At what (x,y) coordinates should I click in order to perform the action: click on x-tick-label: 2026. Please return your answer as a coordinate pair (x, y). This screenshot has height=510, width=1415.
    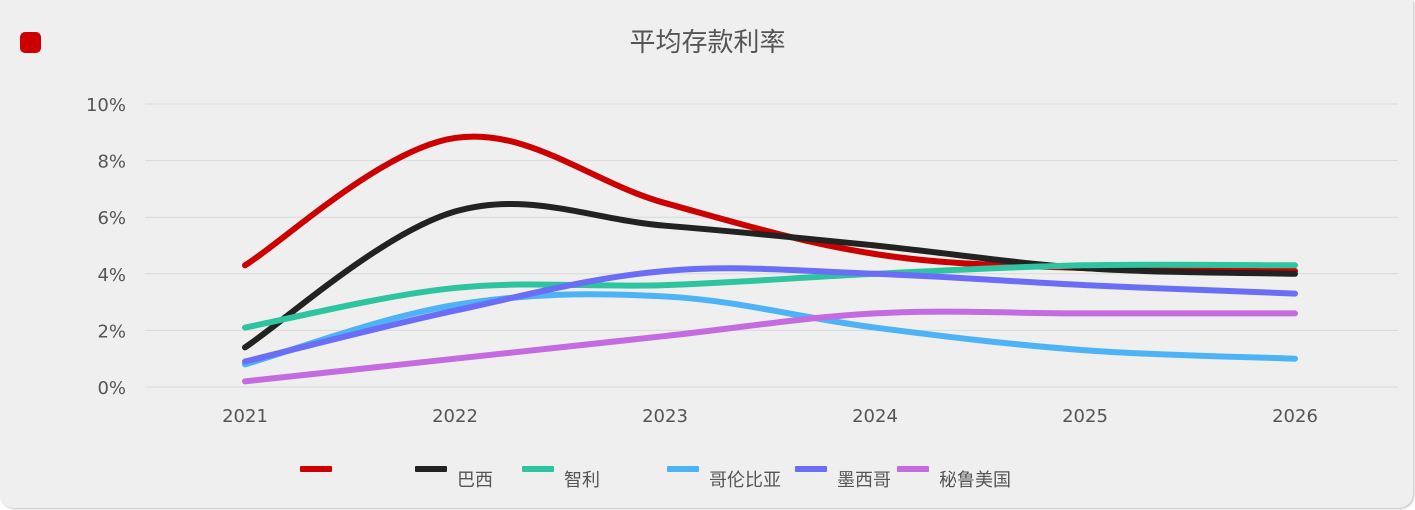
    Looking at the image, I should click on (1295, 416).